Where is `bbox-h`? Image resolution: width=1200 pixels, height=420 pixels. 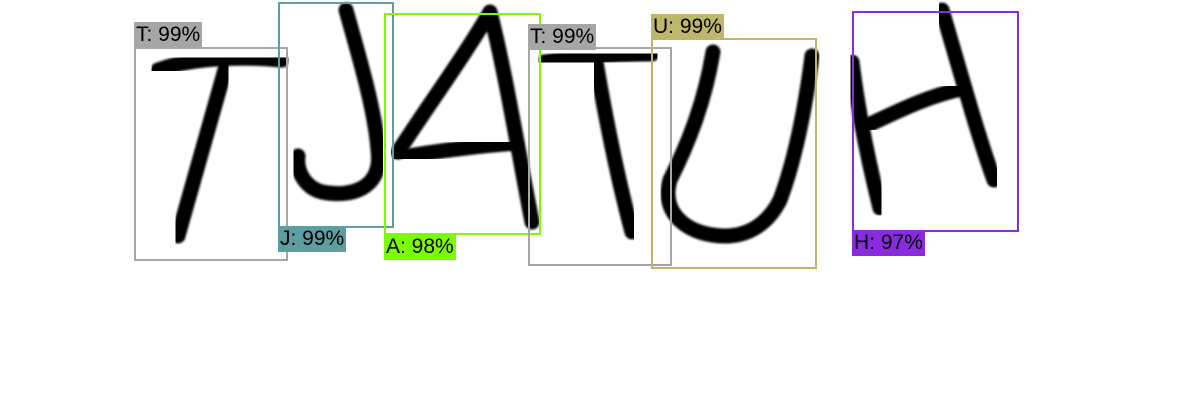 bbox-h is located at coordinates (935, 121).